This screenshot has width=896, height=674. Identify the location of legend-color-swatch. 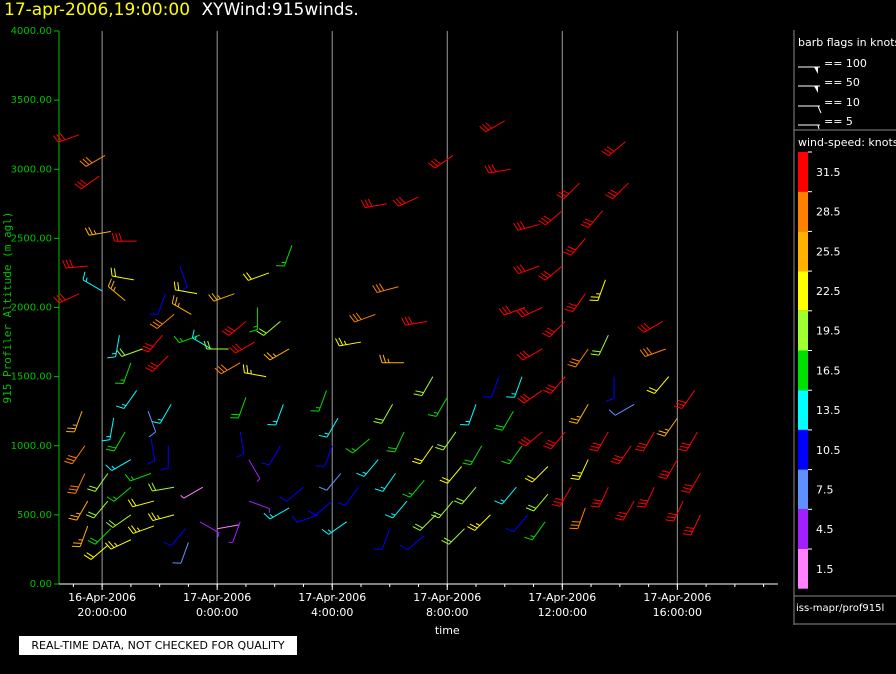
(803, 211).